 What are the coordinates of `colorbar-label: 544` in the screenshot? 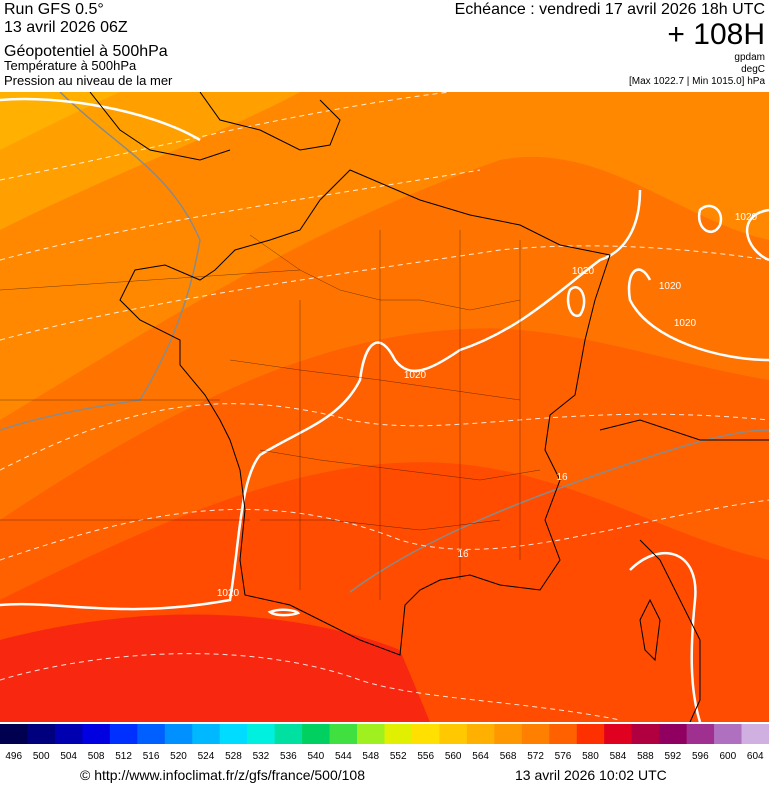 It's located at (343, 756).